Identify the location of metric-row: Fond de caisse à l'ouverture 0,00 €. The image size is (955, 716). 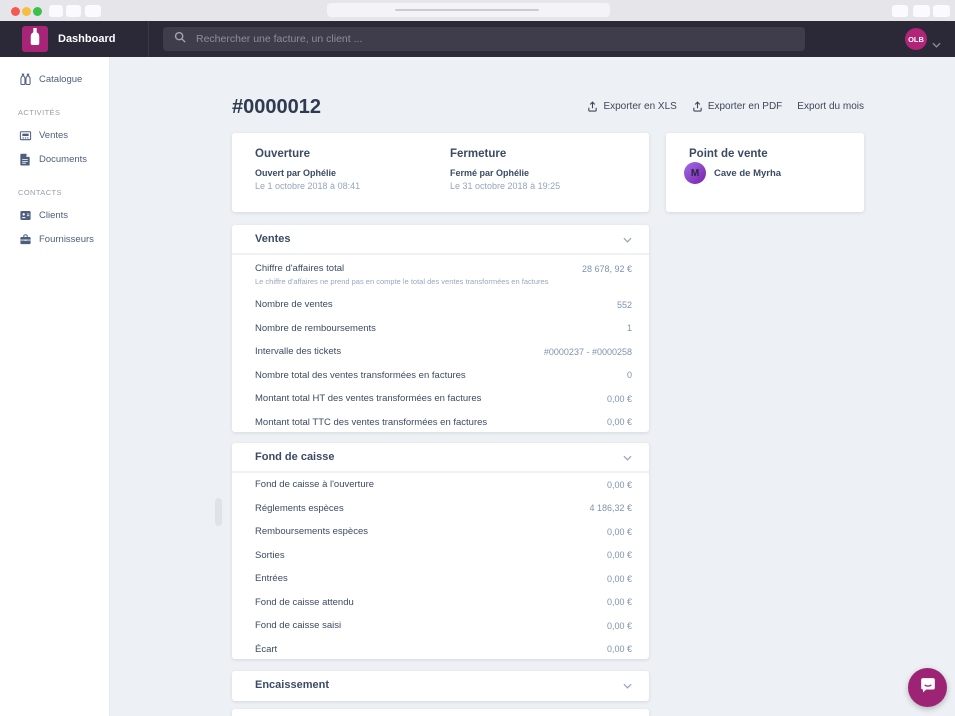
(440, 485).